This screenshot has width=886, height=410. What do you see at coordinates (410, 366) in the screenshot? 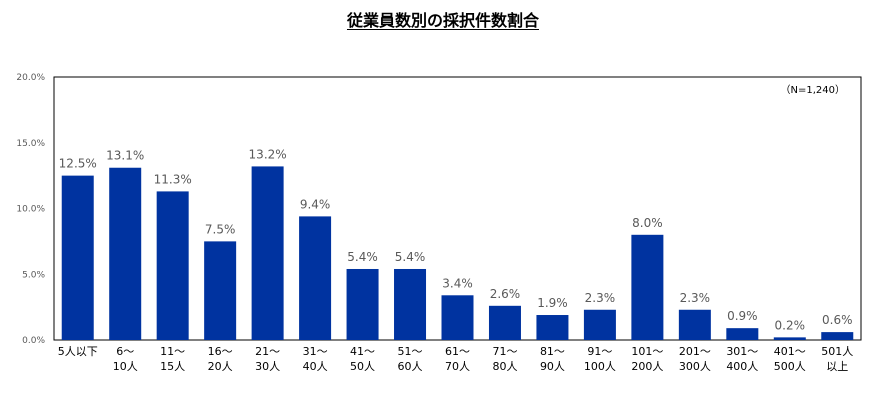
I see `category-label: 60人` at bounding box center [410, 366].